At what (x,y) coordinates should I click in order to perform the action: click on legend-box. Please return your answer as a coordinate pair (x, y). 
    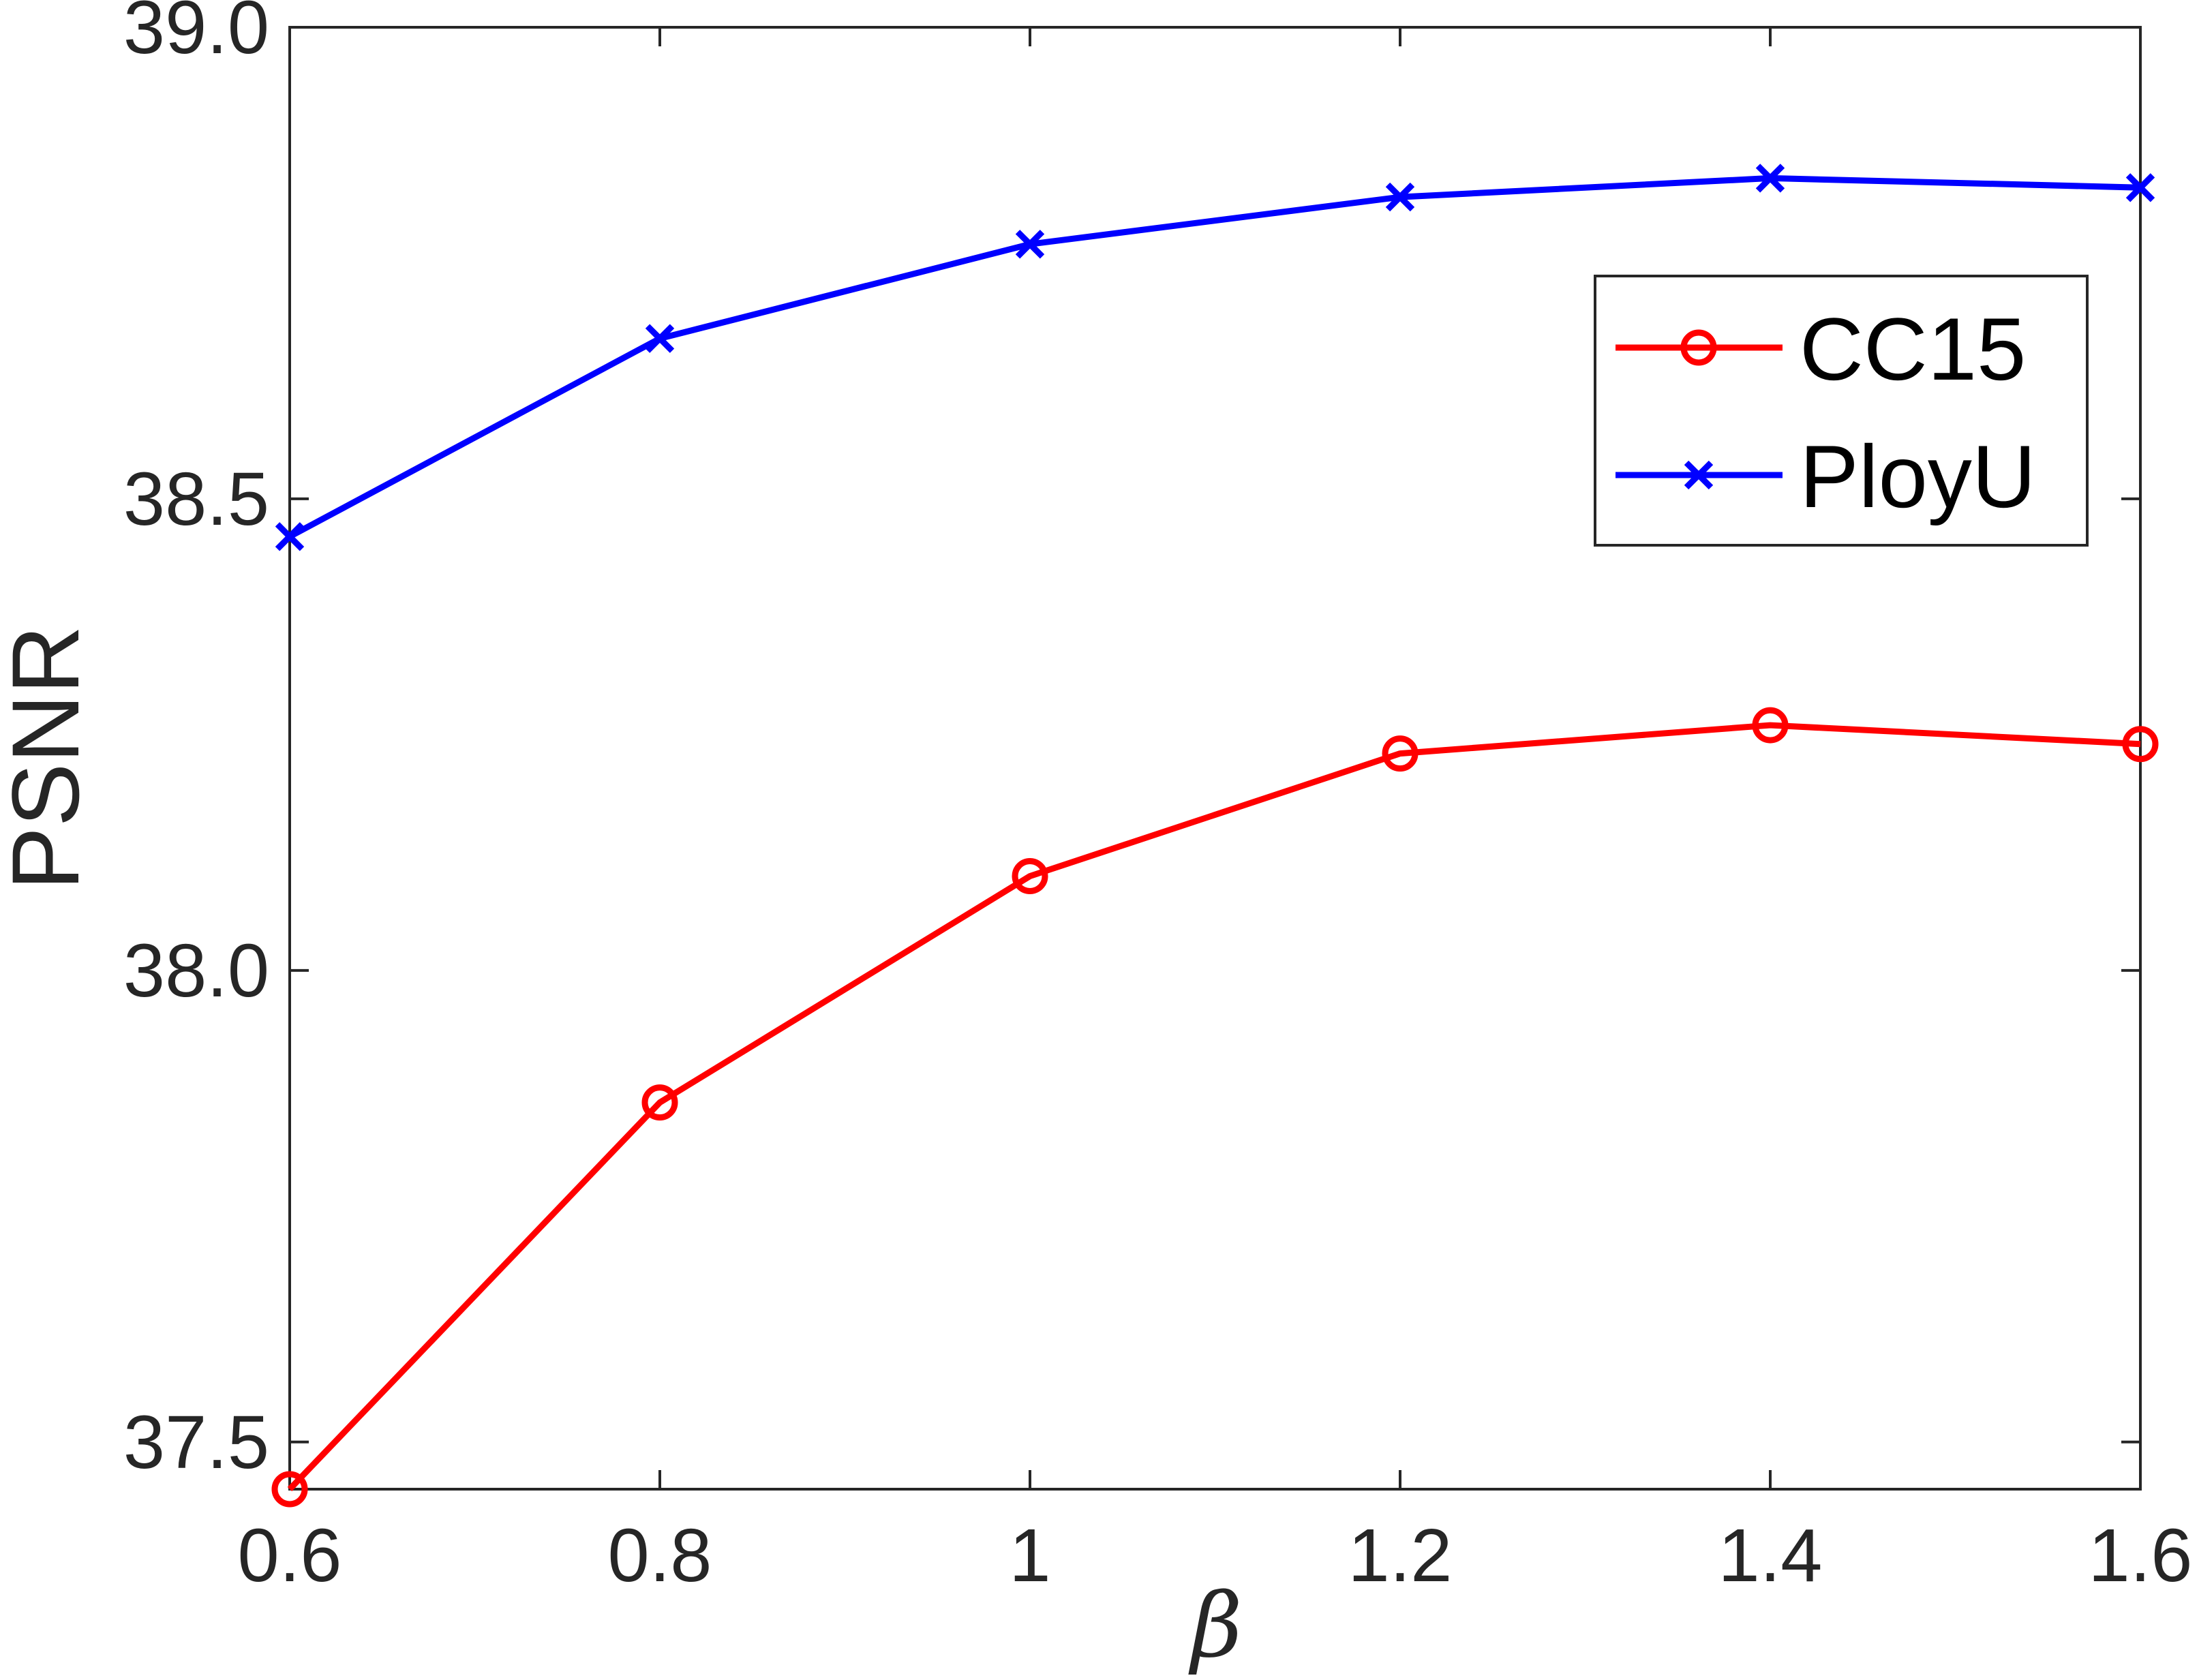
    Looking at the image, I should click on (1841, 411).